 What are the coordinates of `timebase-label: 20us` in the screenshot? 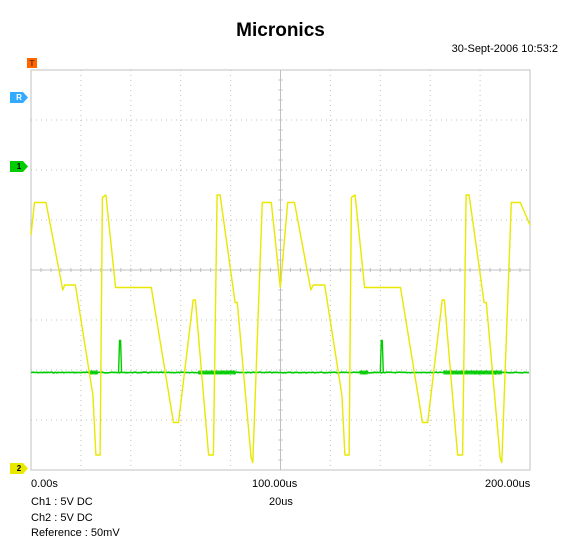 It's located at (281, 502).